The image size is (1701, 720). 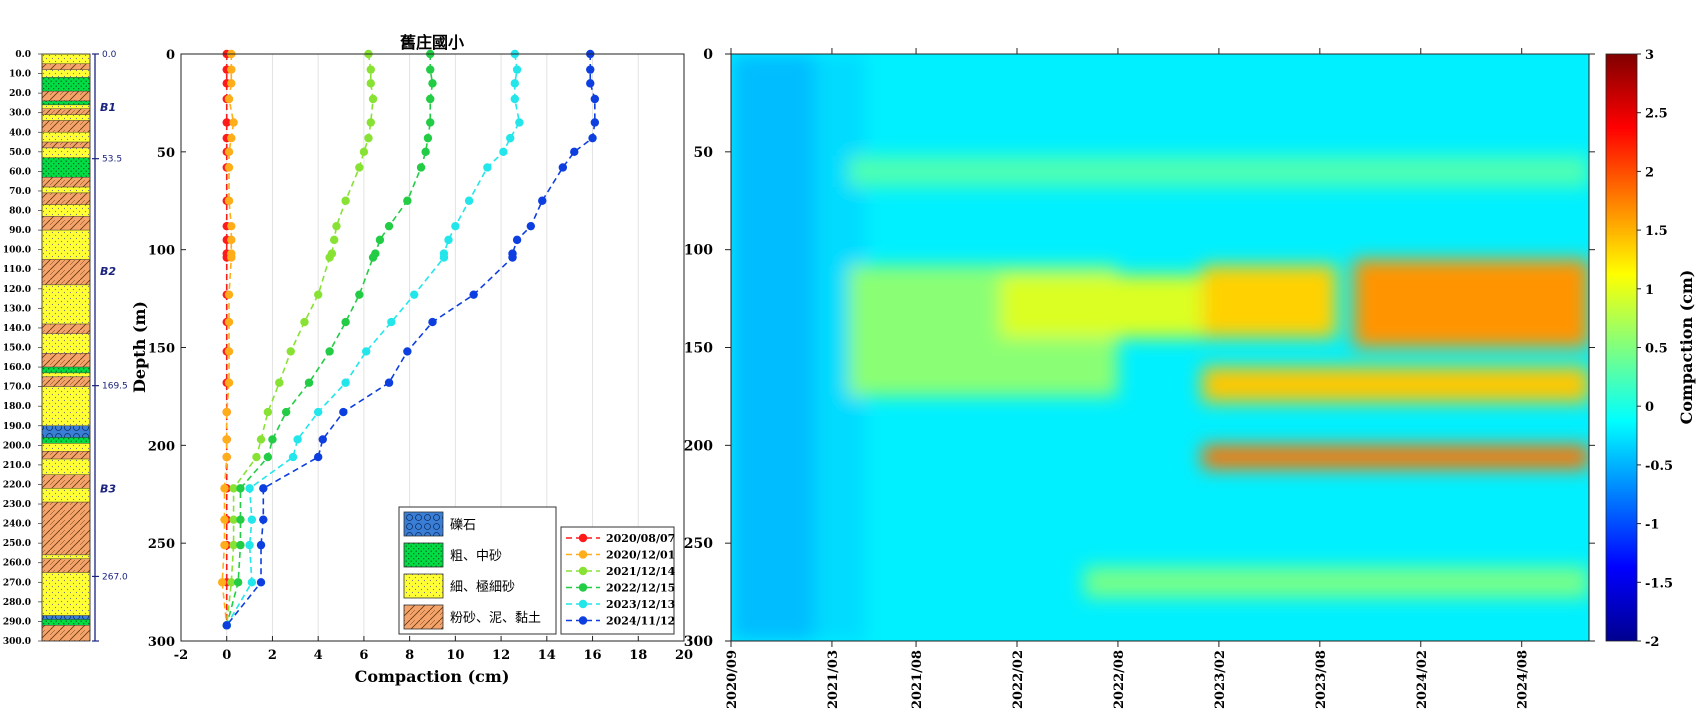 I want to click on heatmap-x-tick-label: 2024/02, so click(x=1422, y=679).